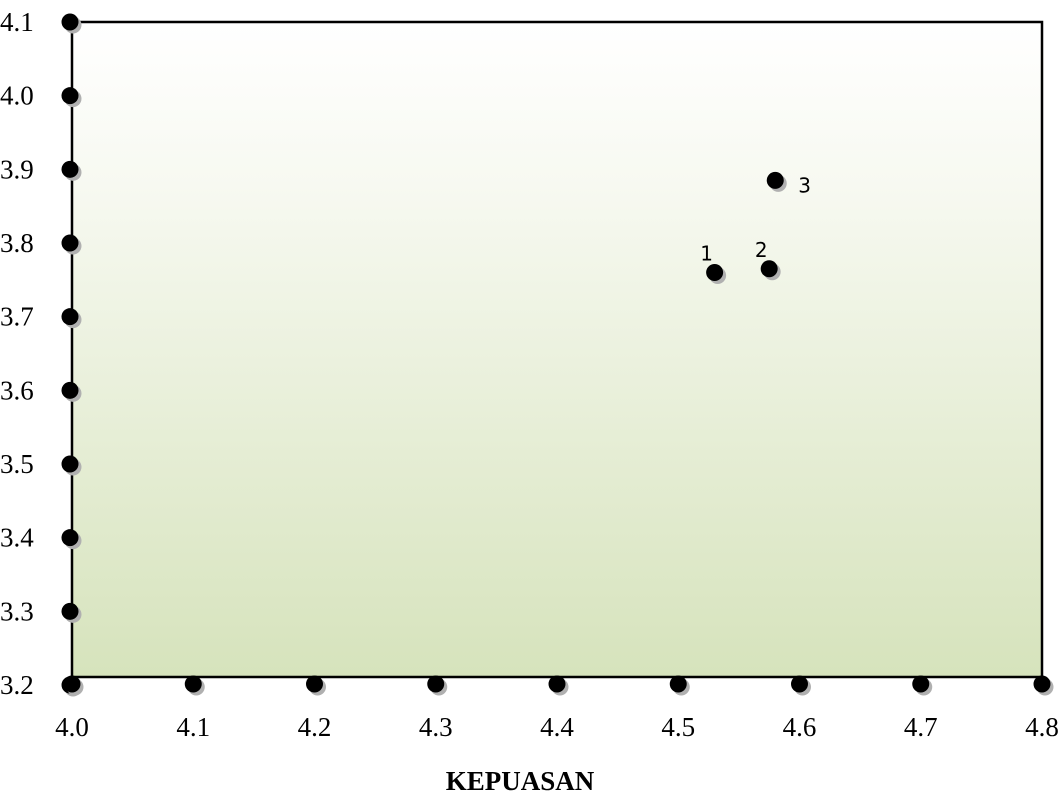  I want to click on y-axis-markers, so click(71, 355).